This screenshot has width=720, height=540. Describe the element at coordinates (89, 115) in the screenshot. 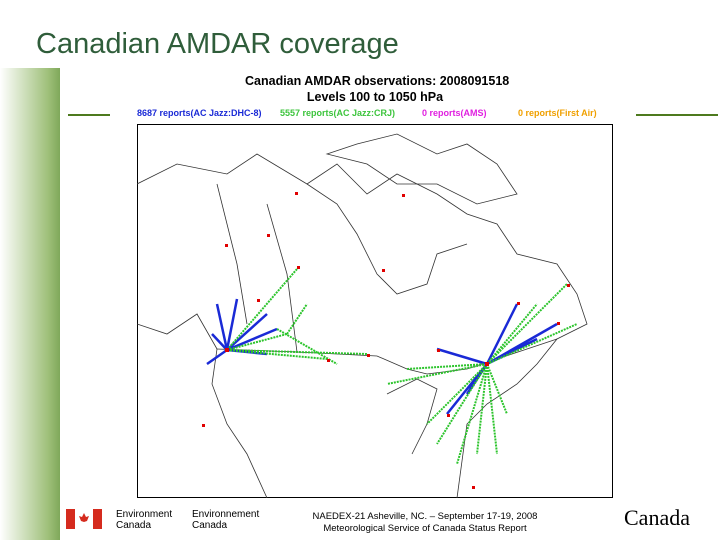

I see `rule-left` at that location.